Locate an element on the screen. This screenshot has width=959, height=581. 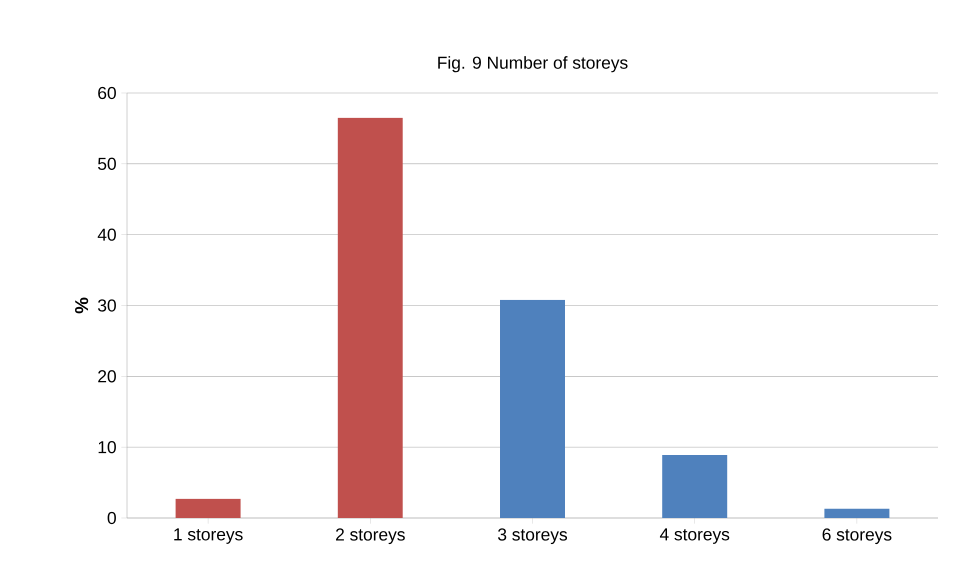
x-tick-label: 1 storeys is located at coordinates (208, 536).